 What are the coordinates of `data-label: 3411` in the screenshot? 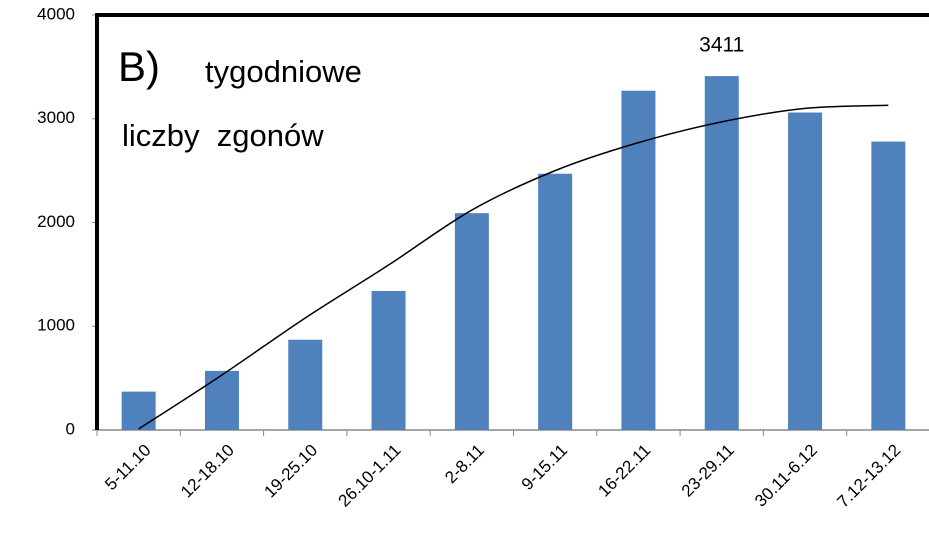 It's located at (721, 45).